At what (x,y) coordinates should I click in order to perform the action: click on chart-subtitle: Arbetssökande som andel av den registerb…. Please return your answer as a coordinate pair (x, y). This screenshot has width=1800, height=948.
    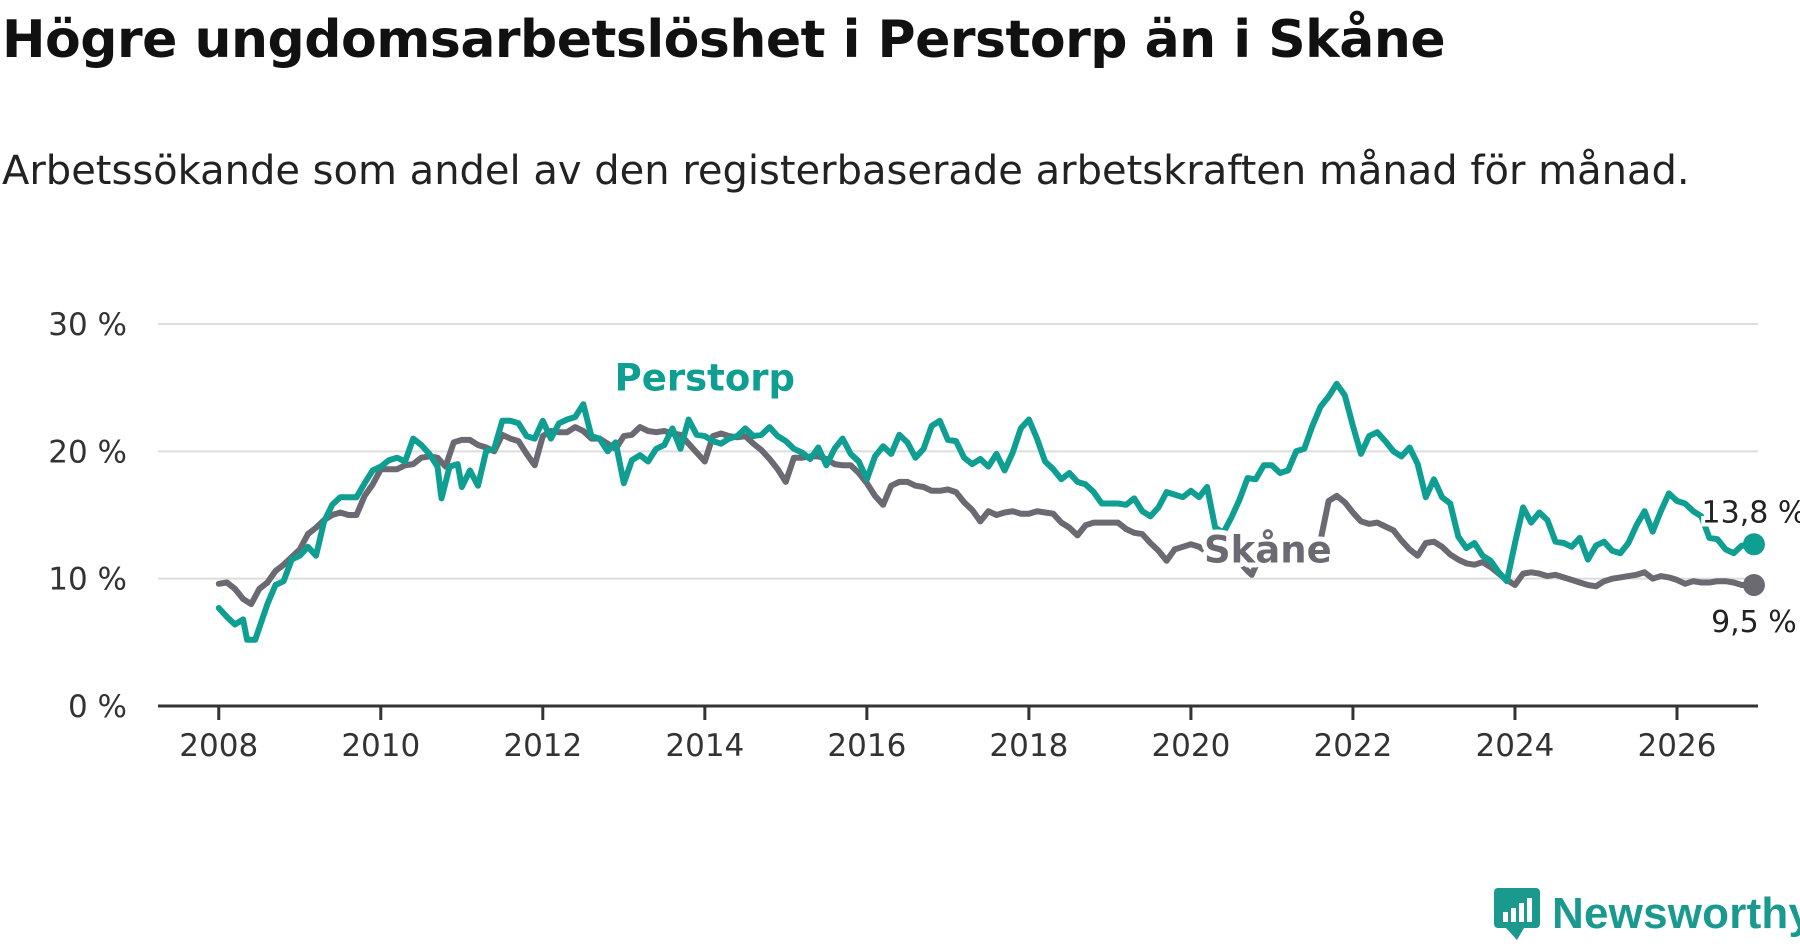
    Looking at the image, I should click on (846, 171).